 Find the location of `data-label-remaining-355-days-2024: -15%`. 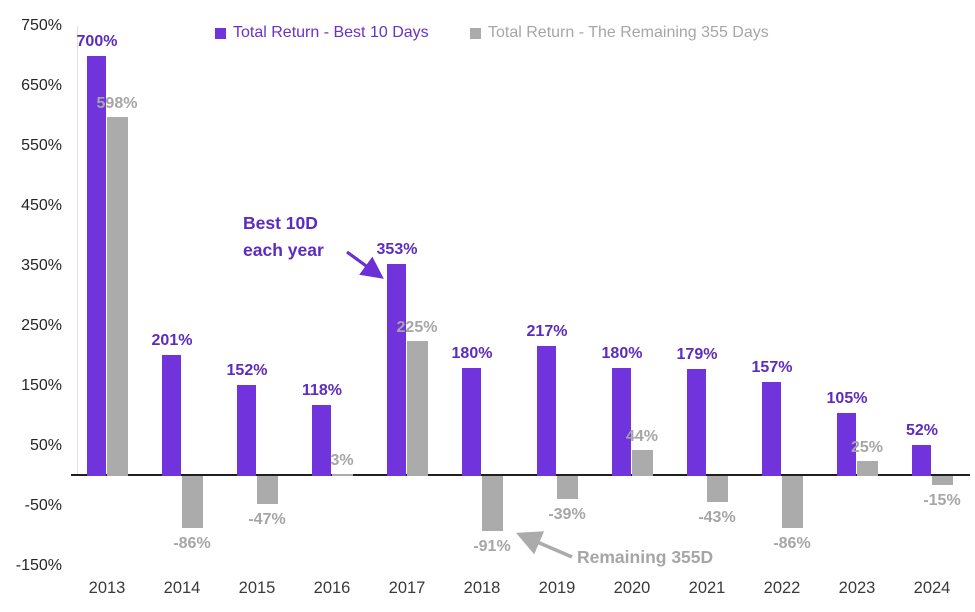

data-label-remaining-355-days-2024: -15% is located at coordinates (942, 500).